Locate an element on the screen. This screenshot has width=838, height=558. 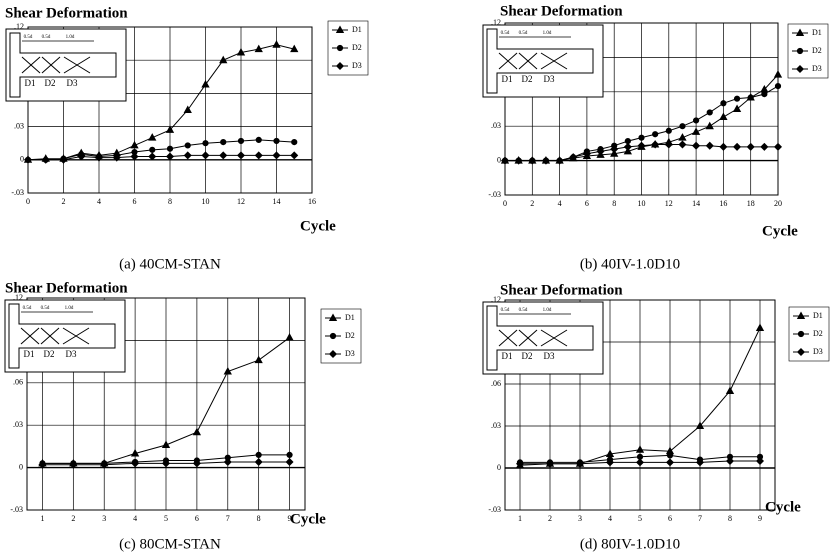
caption: (b) 40IV-1.0D10 is located at coordinates (630, 264).